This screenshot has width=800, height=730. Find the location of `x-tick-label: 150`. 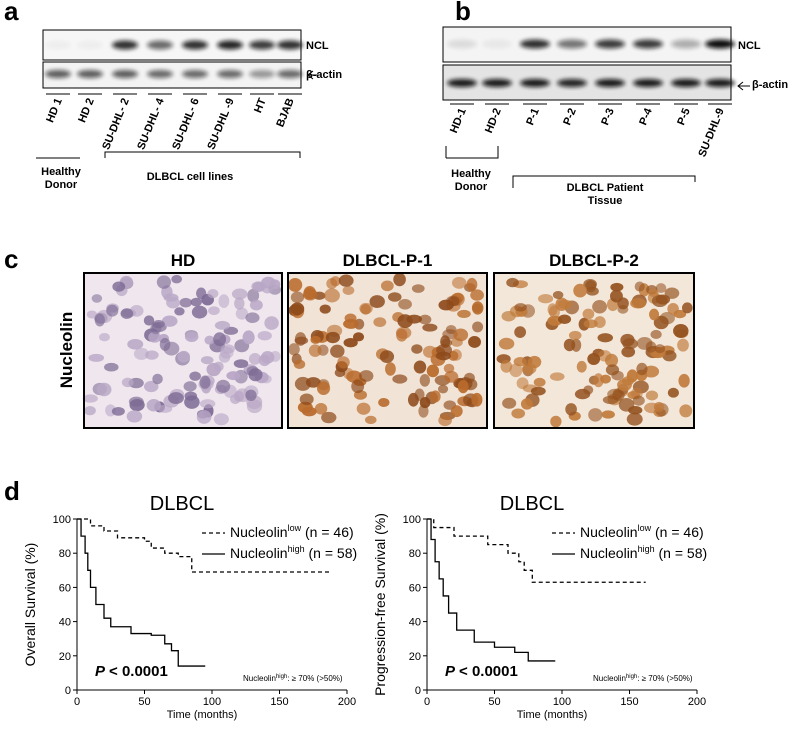

x-tick-label: 150 is located at coordinates (279, 702).